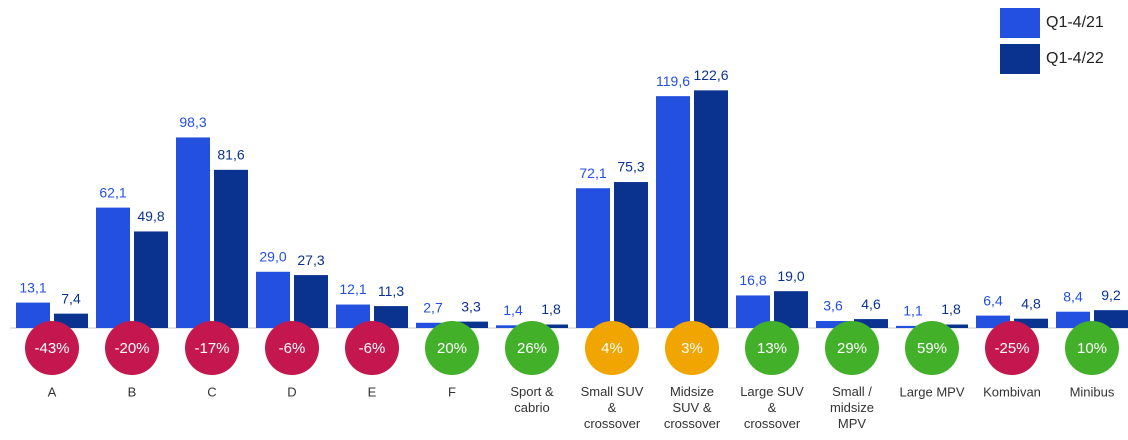 This screenshot has width=1128, height=440. I want to click on change-label: -25%, so click(1011, 348).